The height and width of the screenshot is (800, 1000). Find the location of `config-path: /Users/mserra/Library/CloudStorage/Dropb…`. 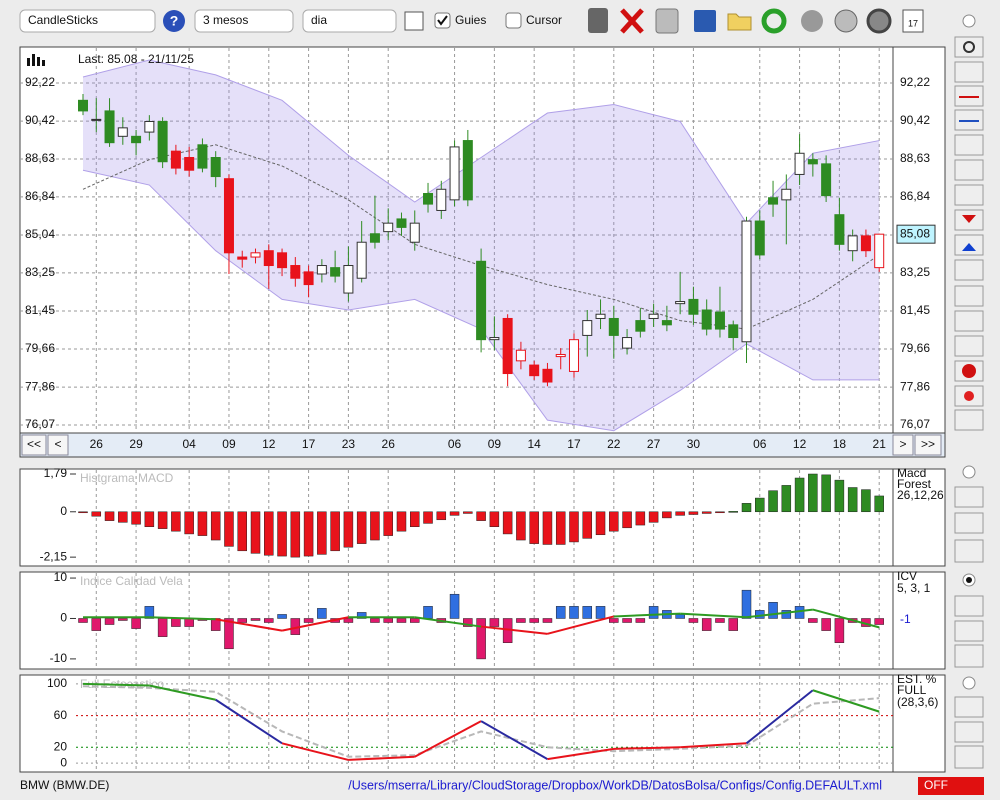

config-path: /Users/mserra/Library/CloudStorage/Dropb… is located at coordinates (615, 785).